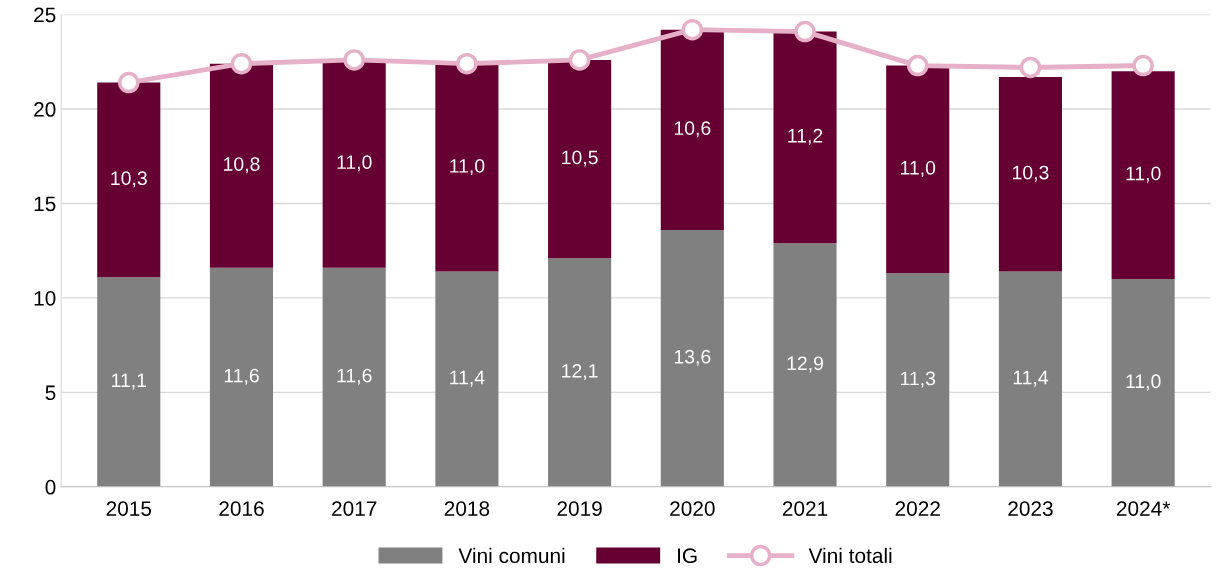 The height and width of the screenshot is (583, 1223). Describe the element at coordinates (692, 508) in the screenshot. I see `x-tick-label: 2020` at that location.